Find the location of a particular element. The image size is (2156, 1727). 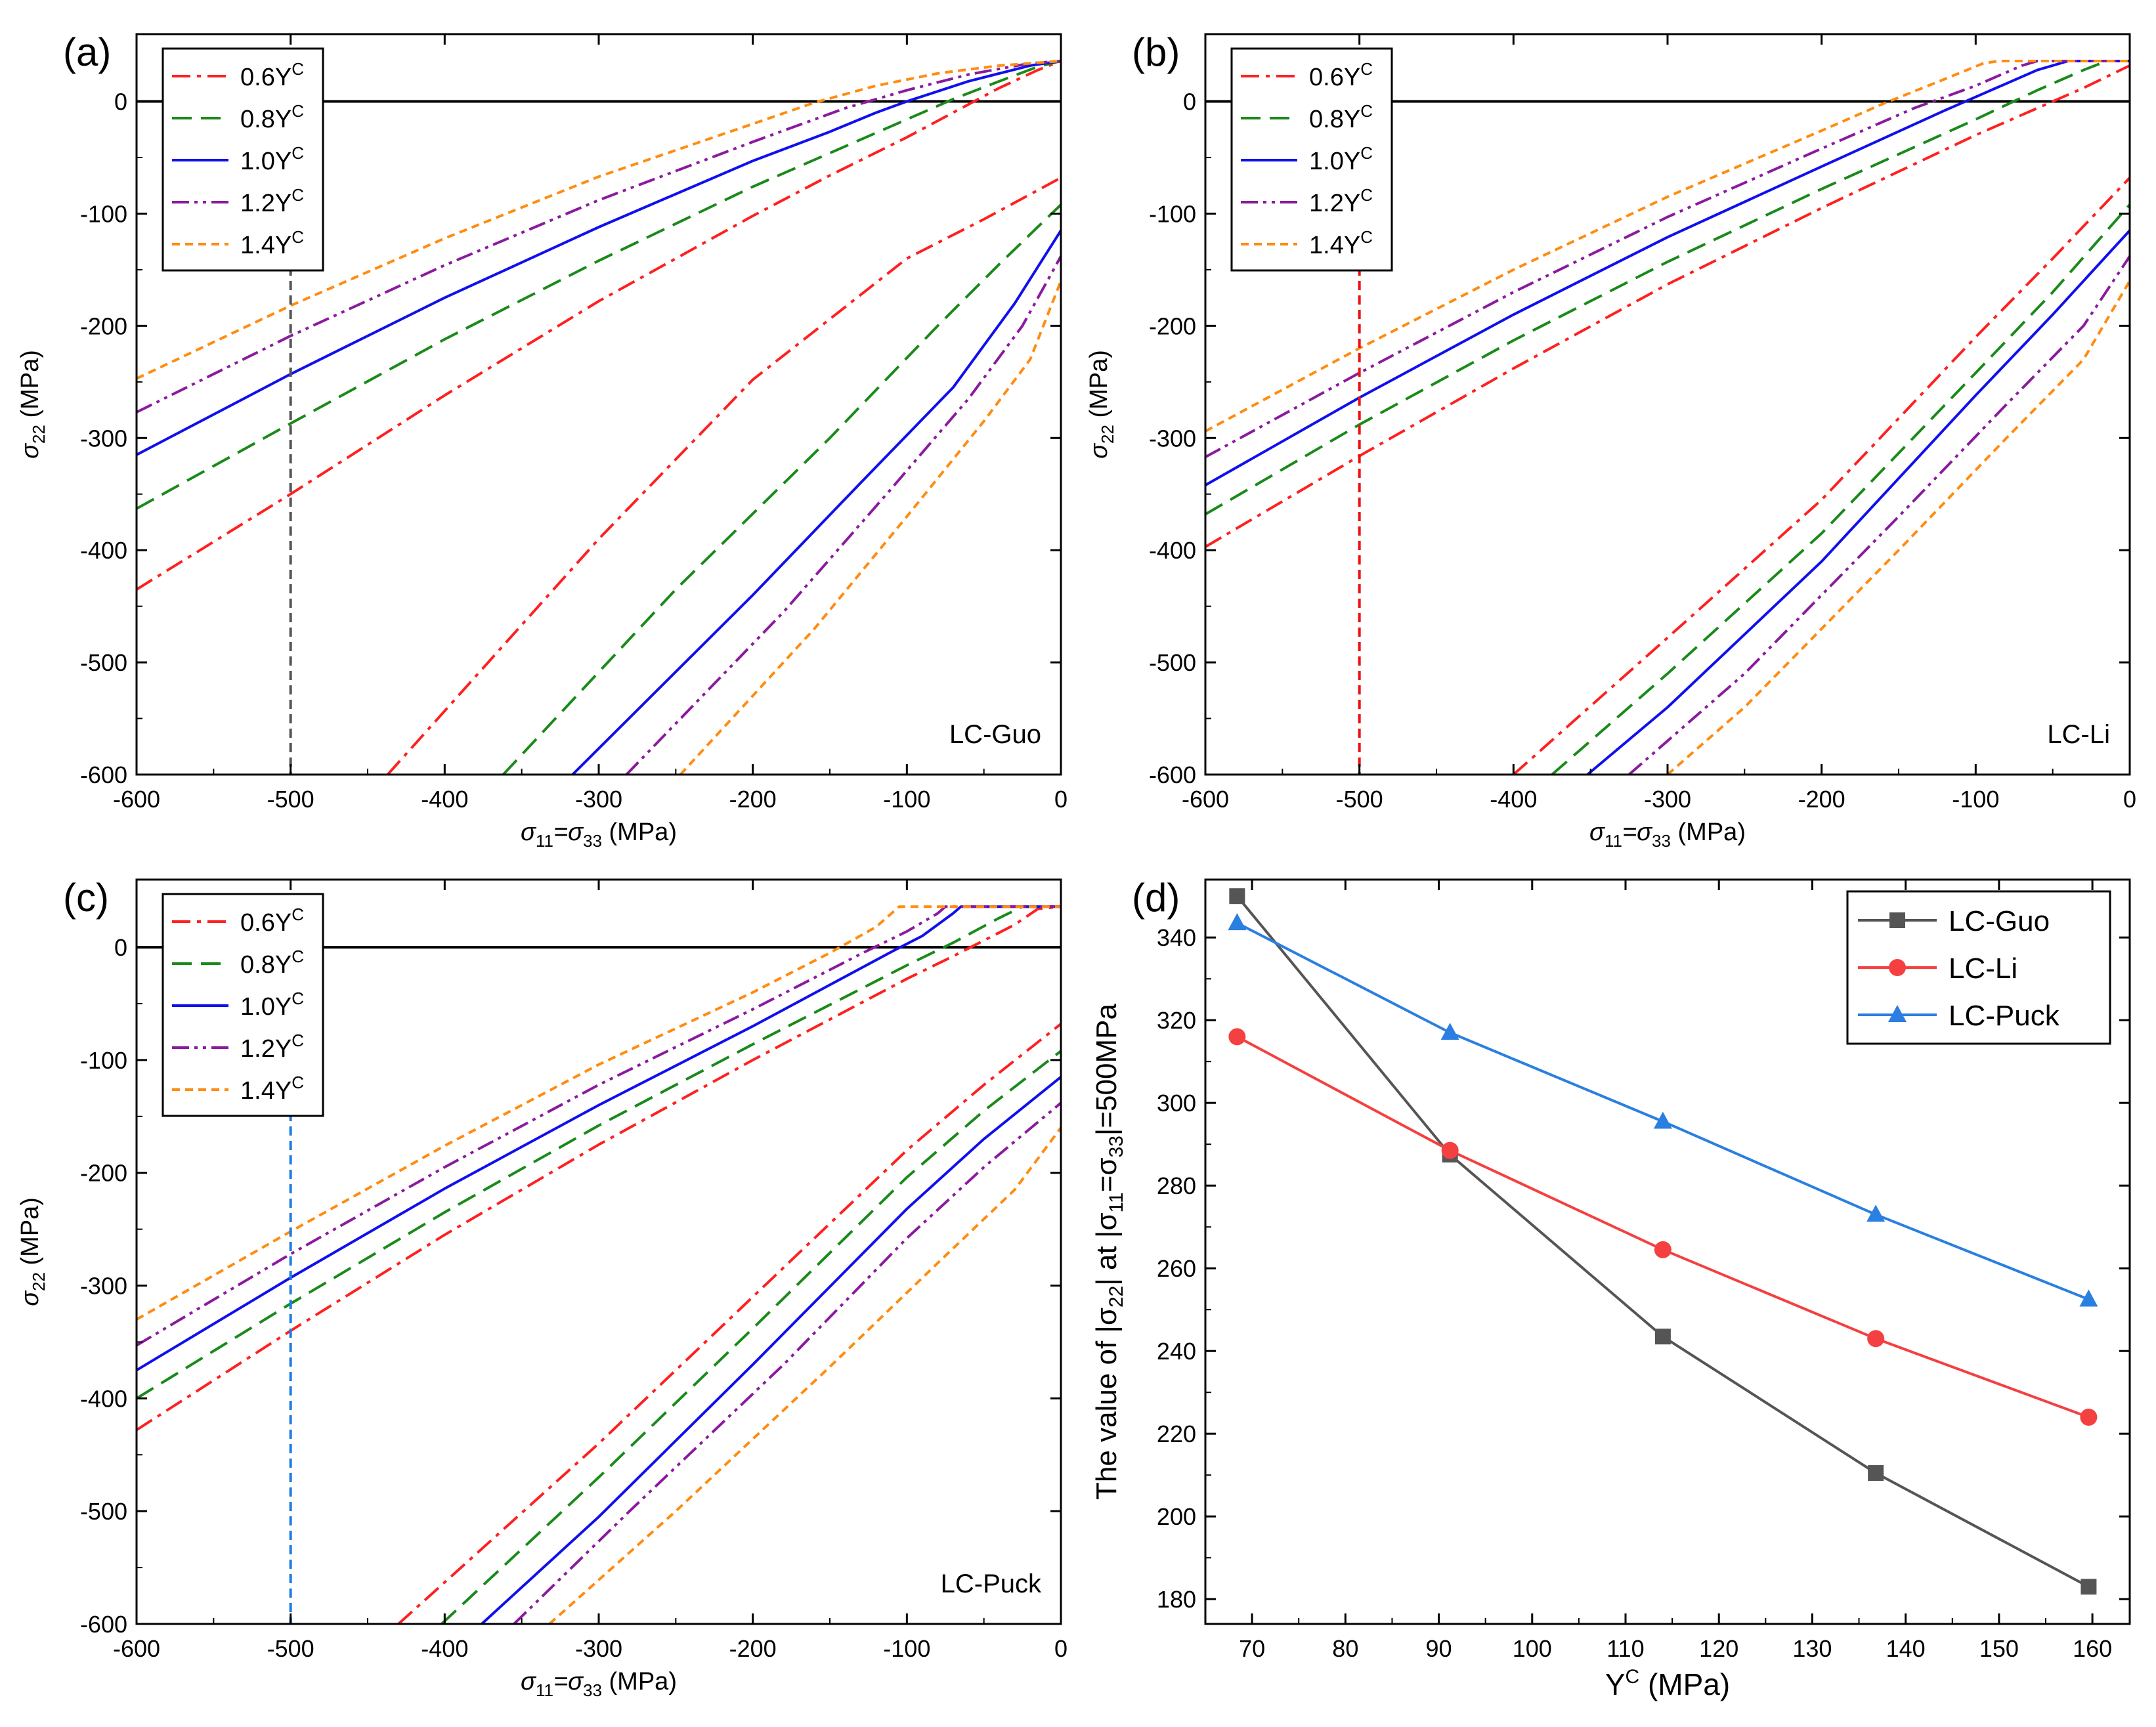

panel-label: (d) is located at coordinates (1156, 898).